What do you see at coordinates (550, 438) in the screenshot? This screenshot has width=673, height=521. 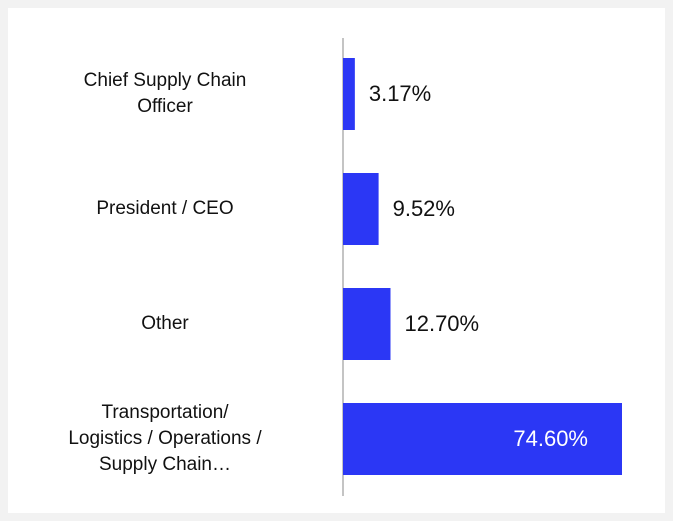 I see `value-label: 74.60%` at bounding box center [550, 438].